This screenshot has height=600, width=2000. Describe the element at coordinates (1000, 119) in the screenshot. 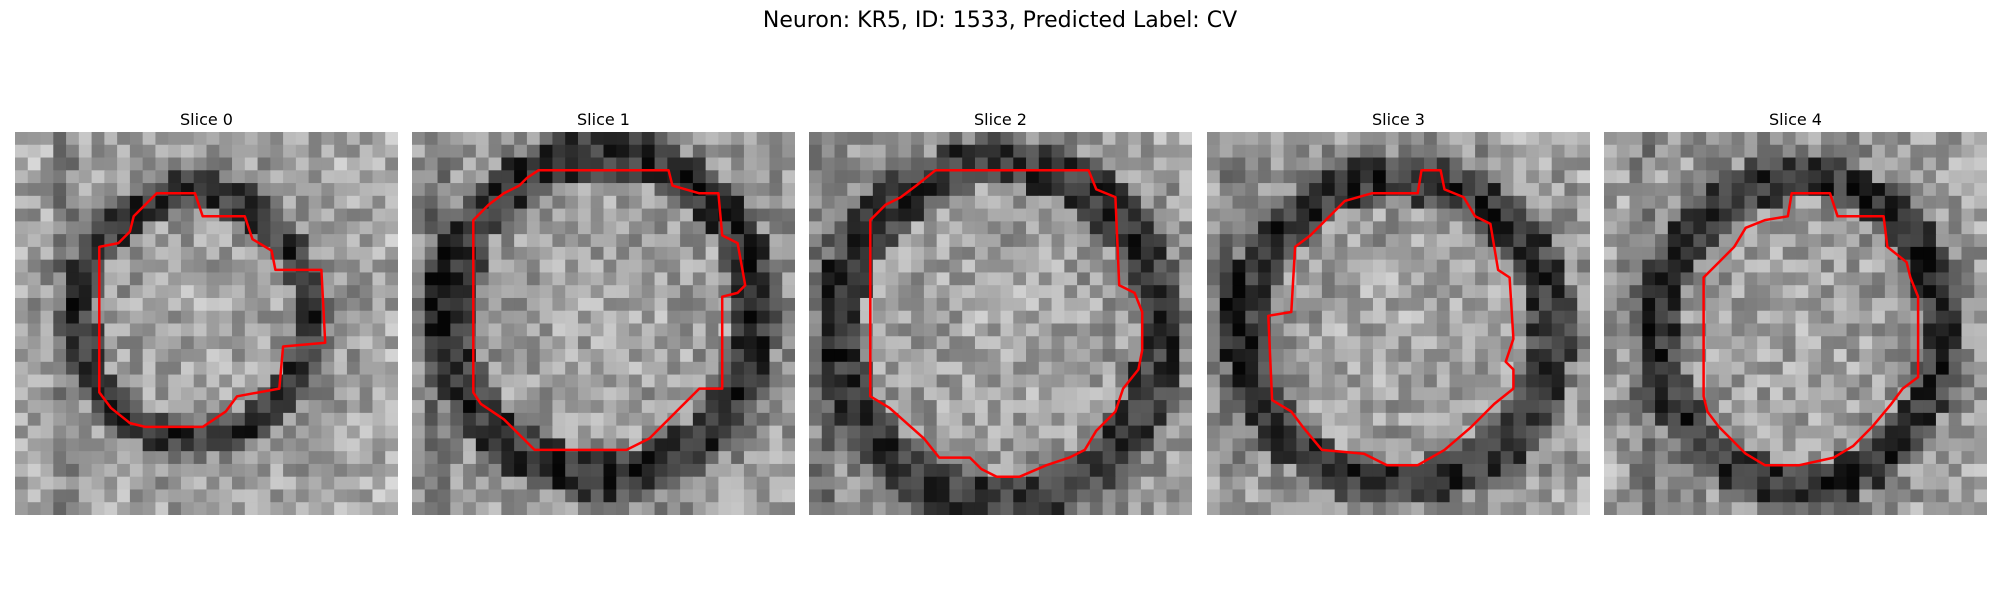

I see `slice-title-2: Slice 2` at that location.